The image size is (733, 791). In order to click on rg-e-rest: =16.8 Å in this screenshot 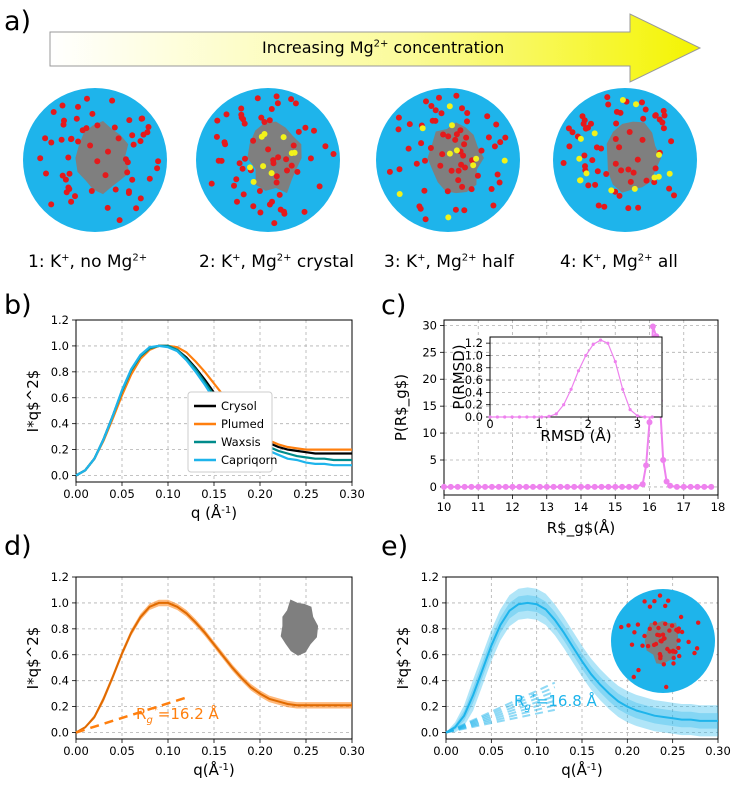, I will do `click(566, 701)`.